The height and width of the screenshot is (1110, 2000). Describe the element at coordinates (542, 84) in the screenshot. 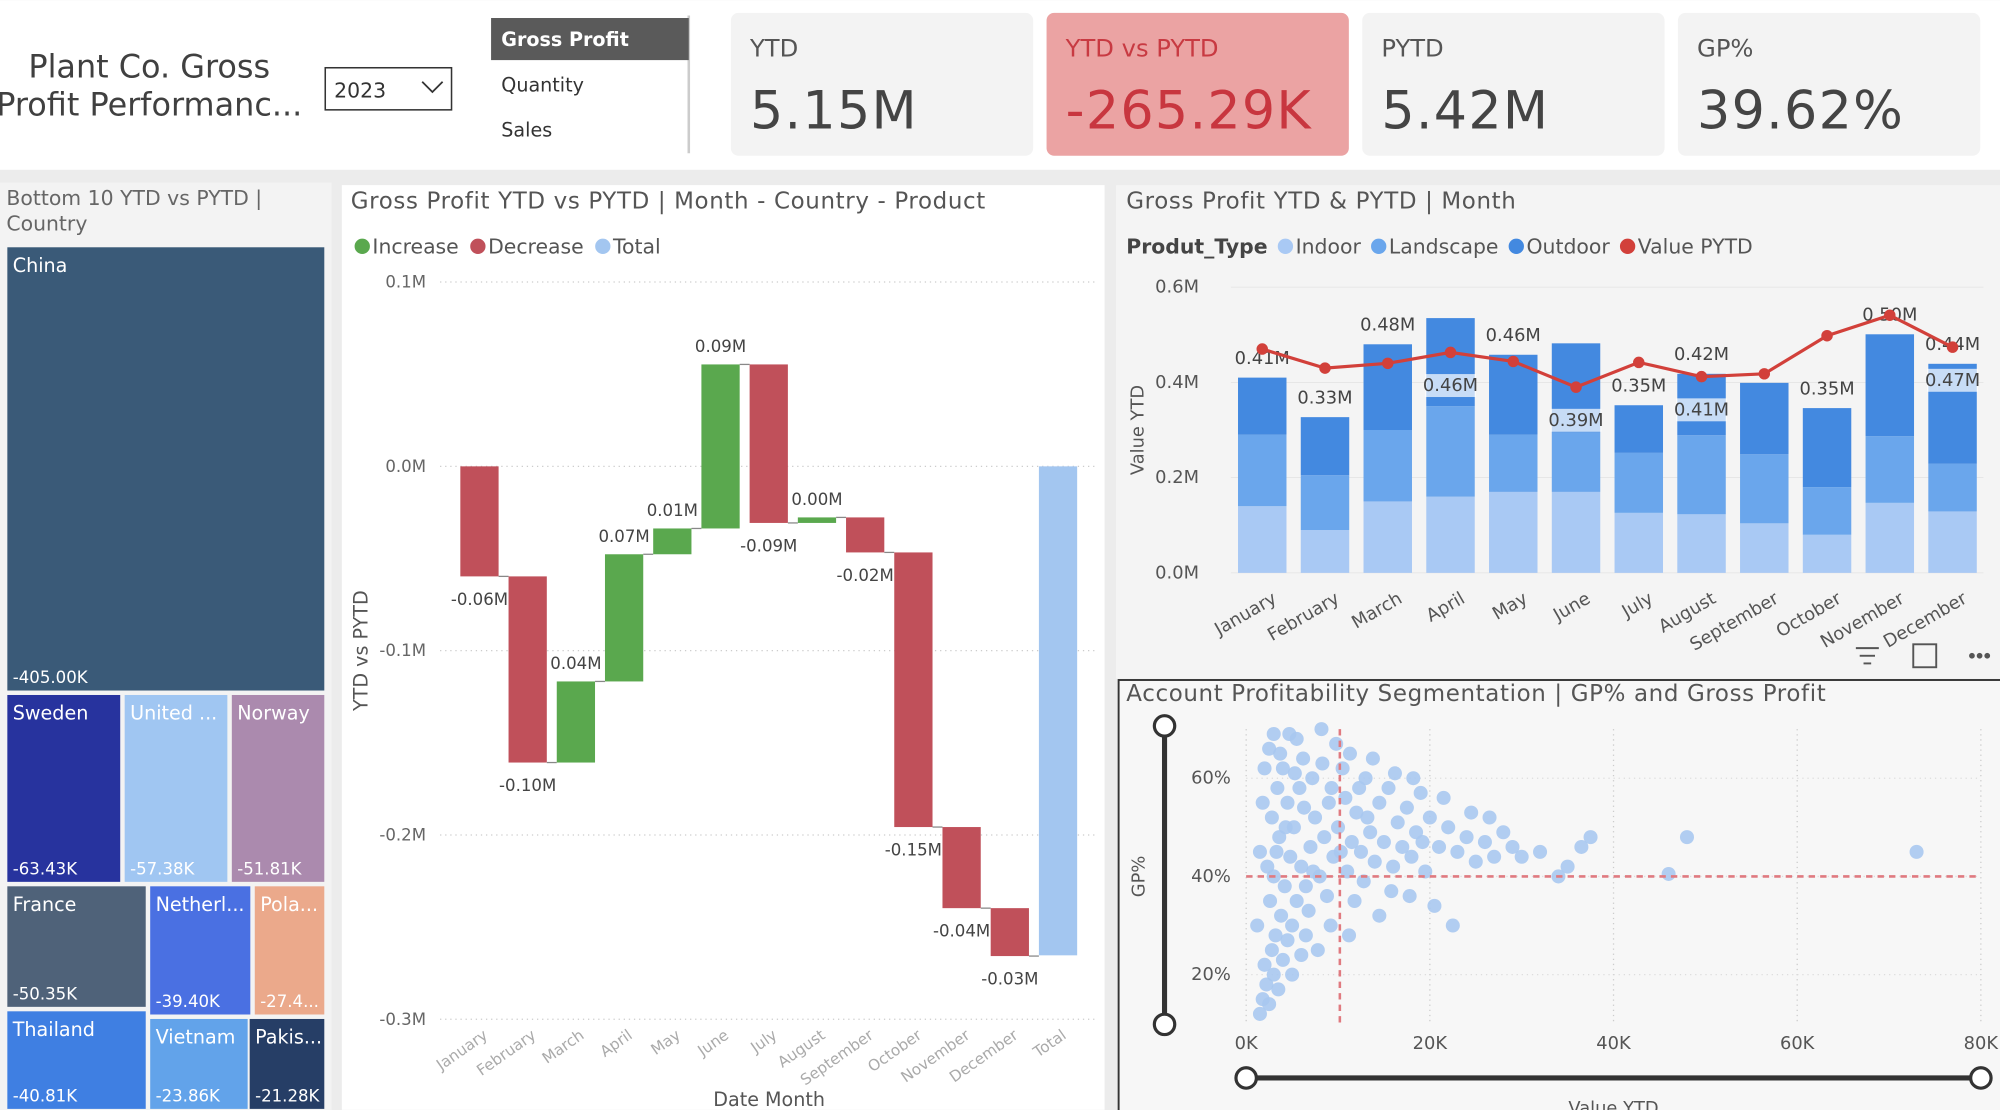

I see `measure-option: Quantity` at that location.